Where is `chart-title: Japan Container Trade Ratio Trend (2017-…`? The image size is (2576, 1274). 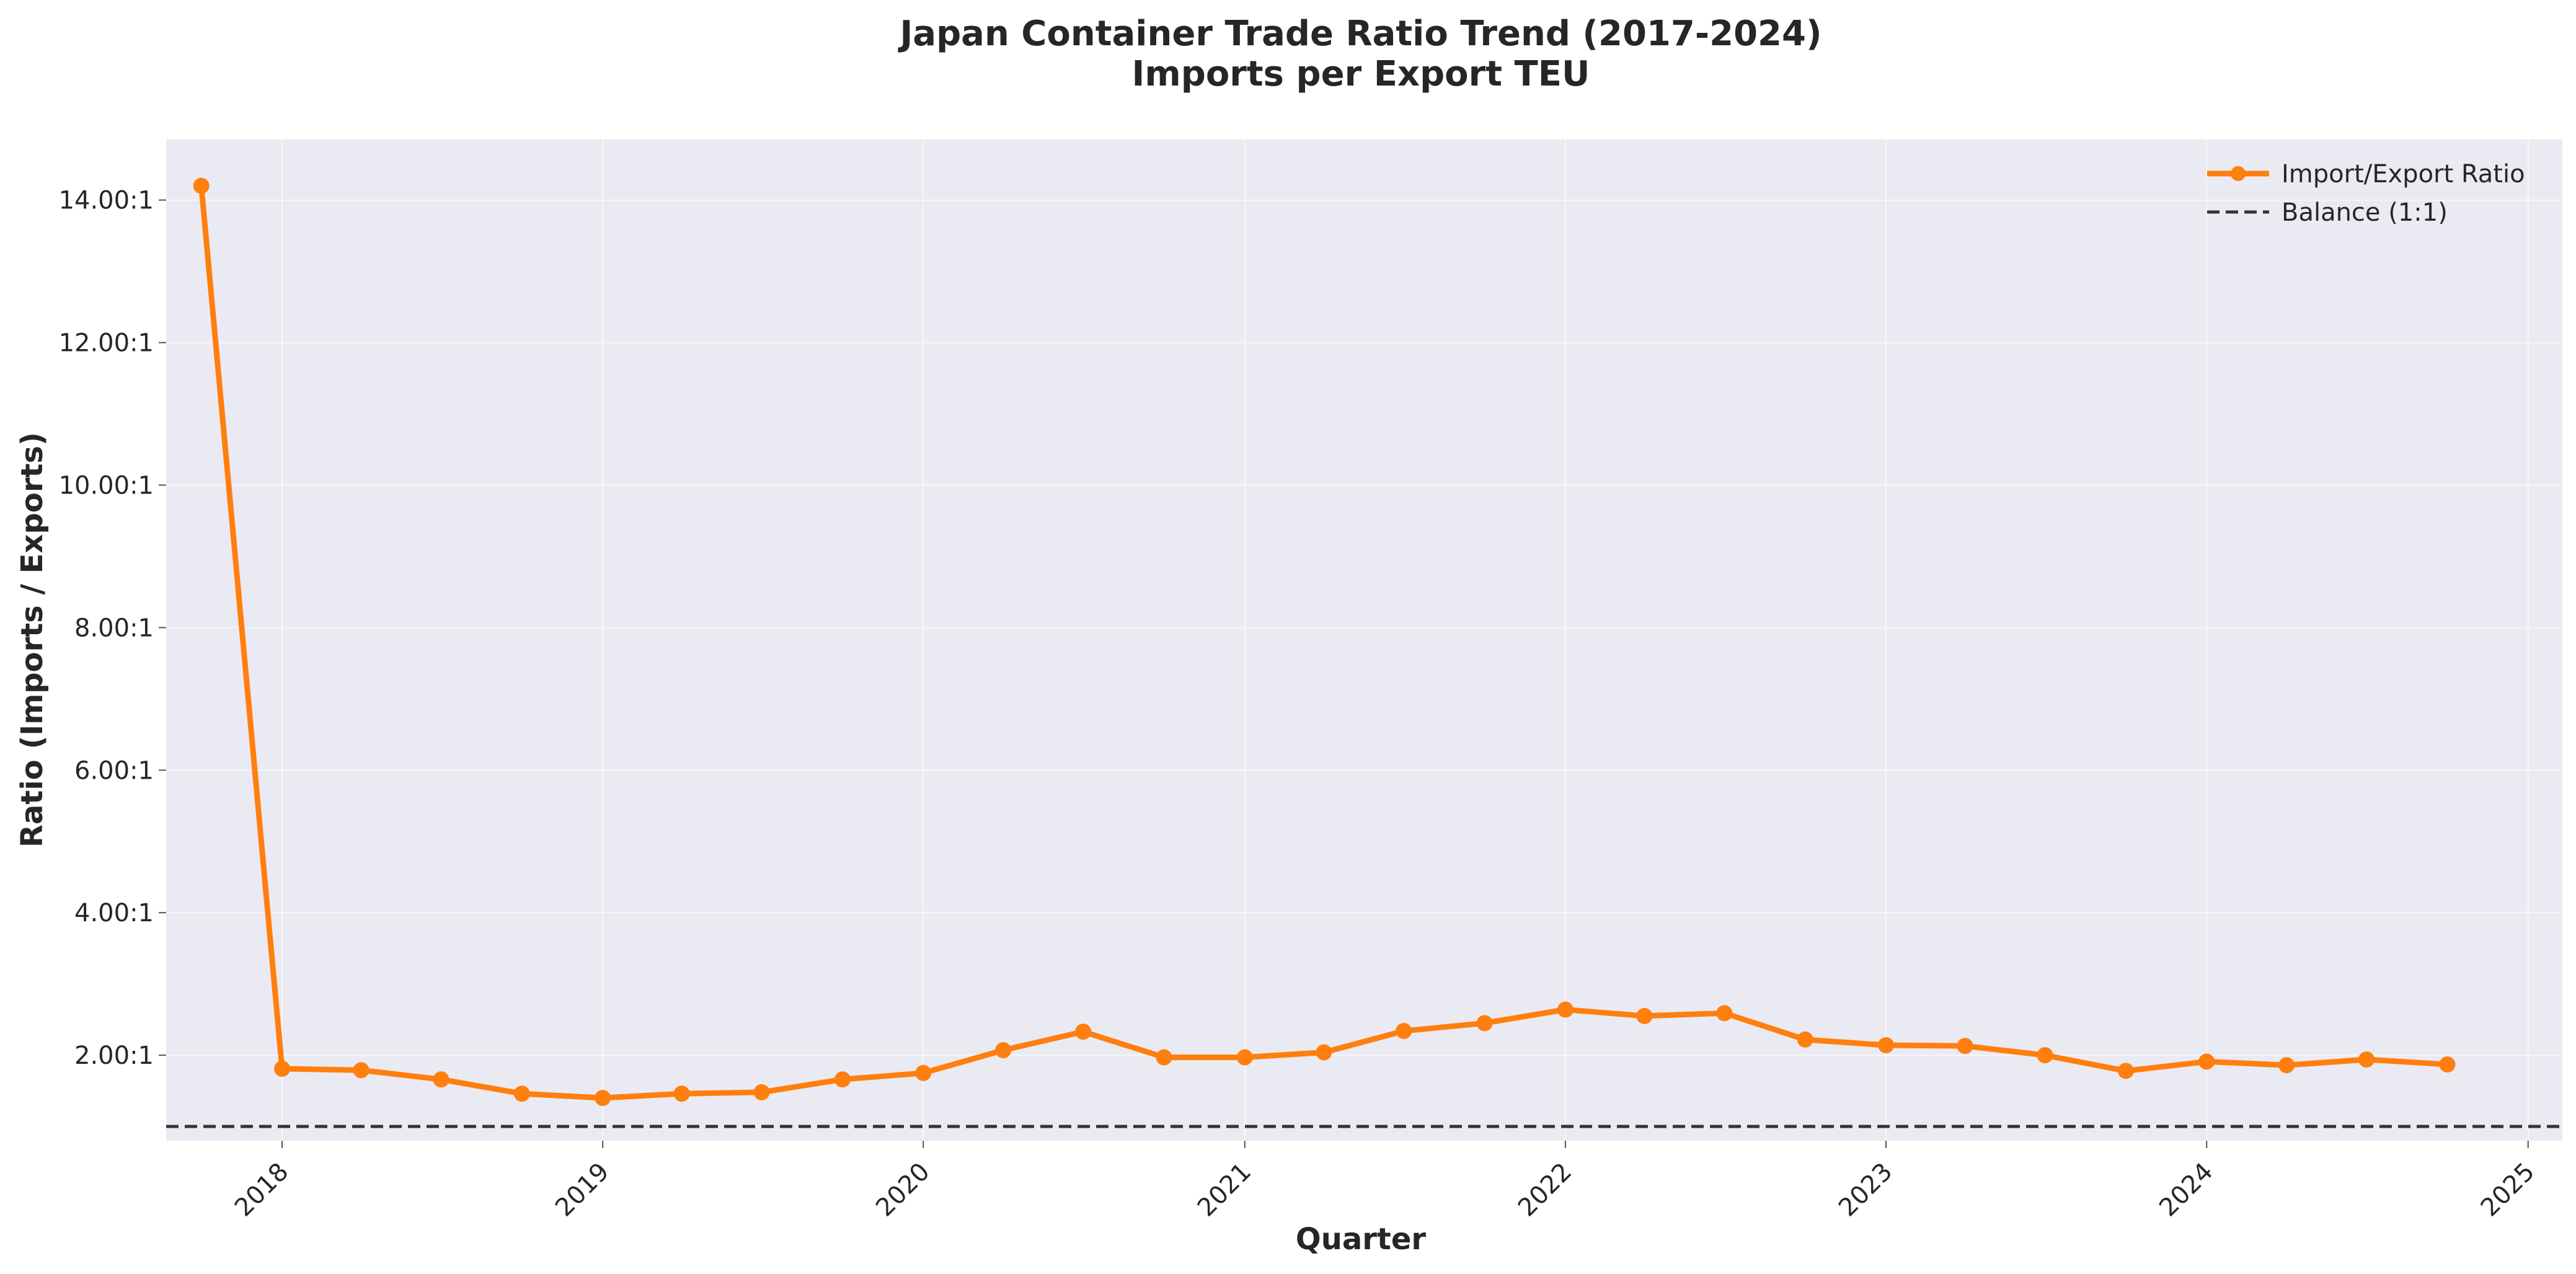 chart-title: Japan Container Trade Ratio Trend (2017-… is located at coordinates (1359, 34).